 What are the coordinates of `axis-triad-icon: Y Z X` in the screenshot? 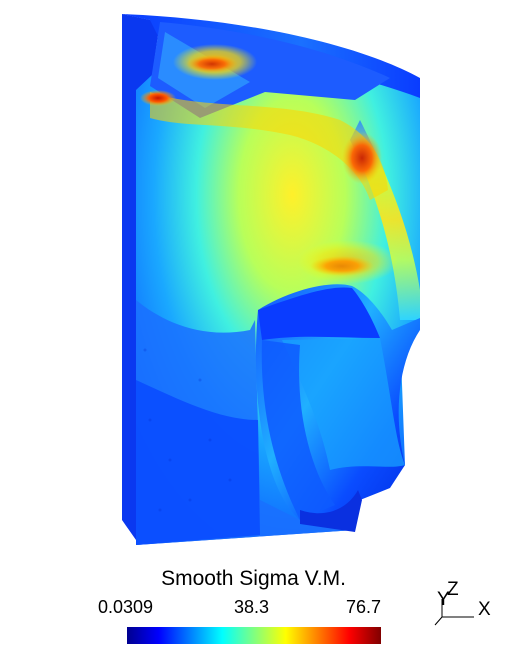 It's located at (462, 602).